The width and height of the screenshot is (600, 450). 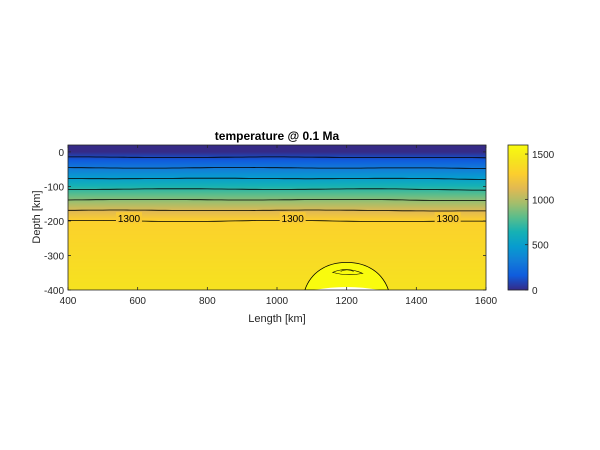 What do you see at coordinates (207, 301) in the screenshot?
I see `x-tick-label: 800` at bounding box center [207, 301].